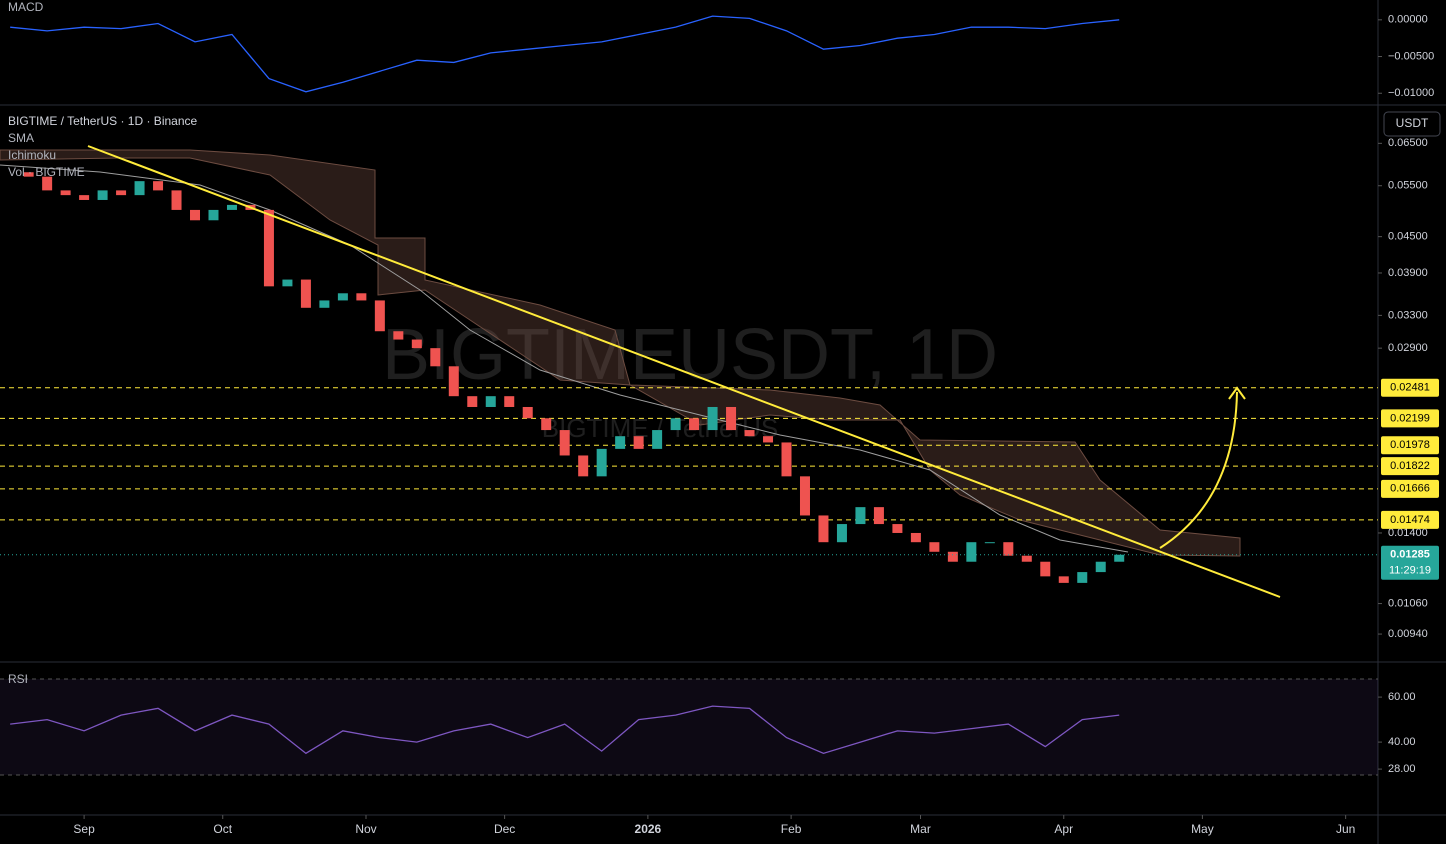 The height and width of the screenshot is (844, 1446). I want to click on countdown: 11:29:19, so click(1410, 571).